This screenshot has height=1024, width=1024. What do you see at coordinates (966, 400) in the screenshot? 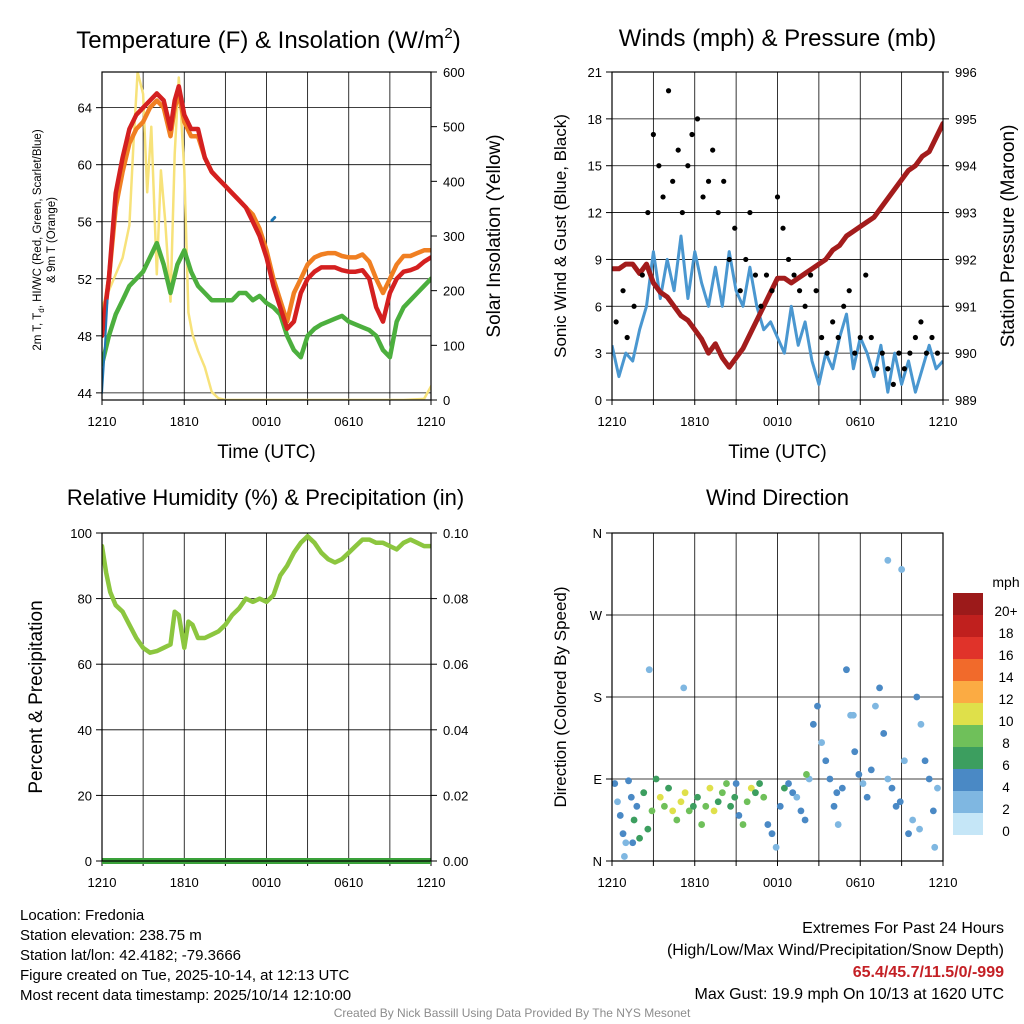
I see `winds-y2tick-label: 989` at bounding box center [966, 400].